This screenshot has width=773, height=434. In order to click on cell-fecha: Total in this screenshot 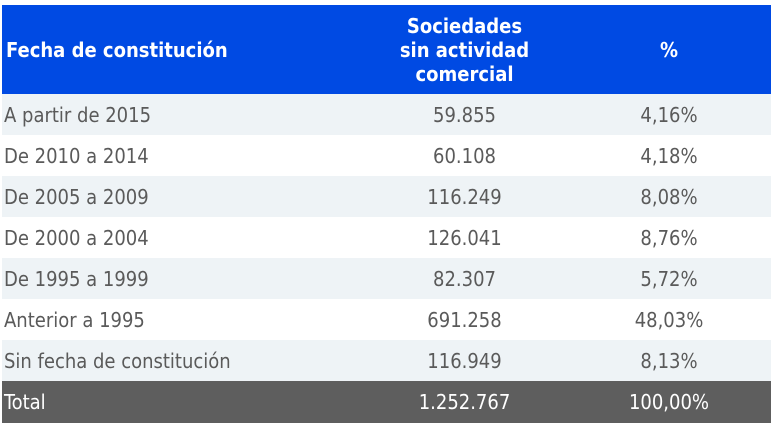, I will do `click(182, 402)`.